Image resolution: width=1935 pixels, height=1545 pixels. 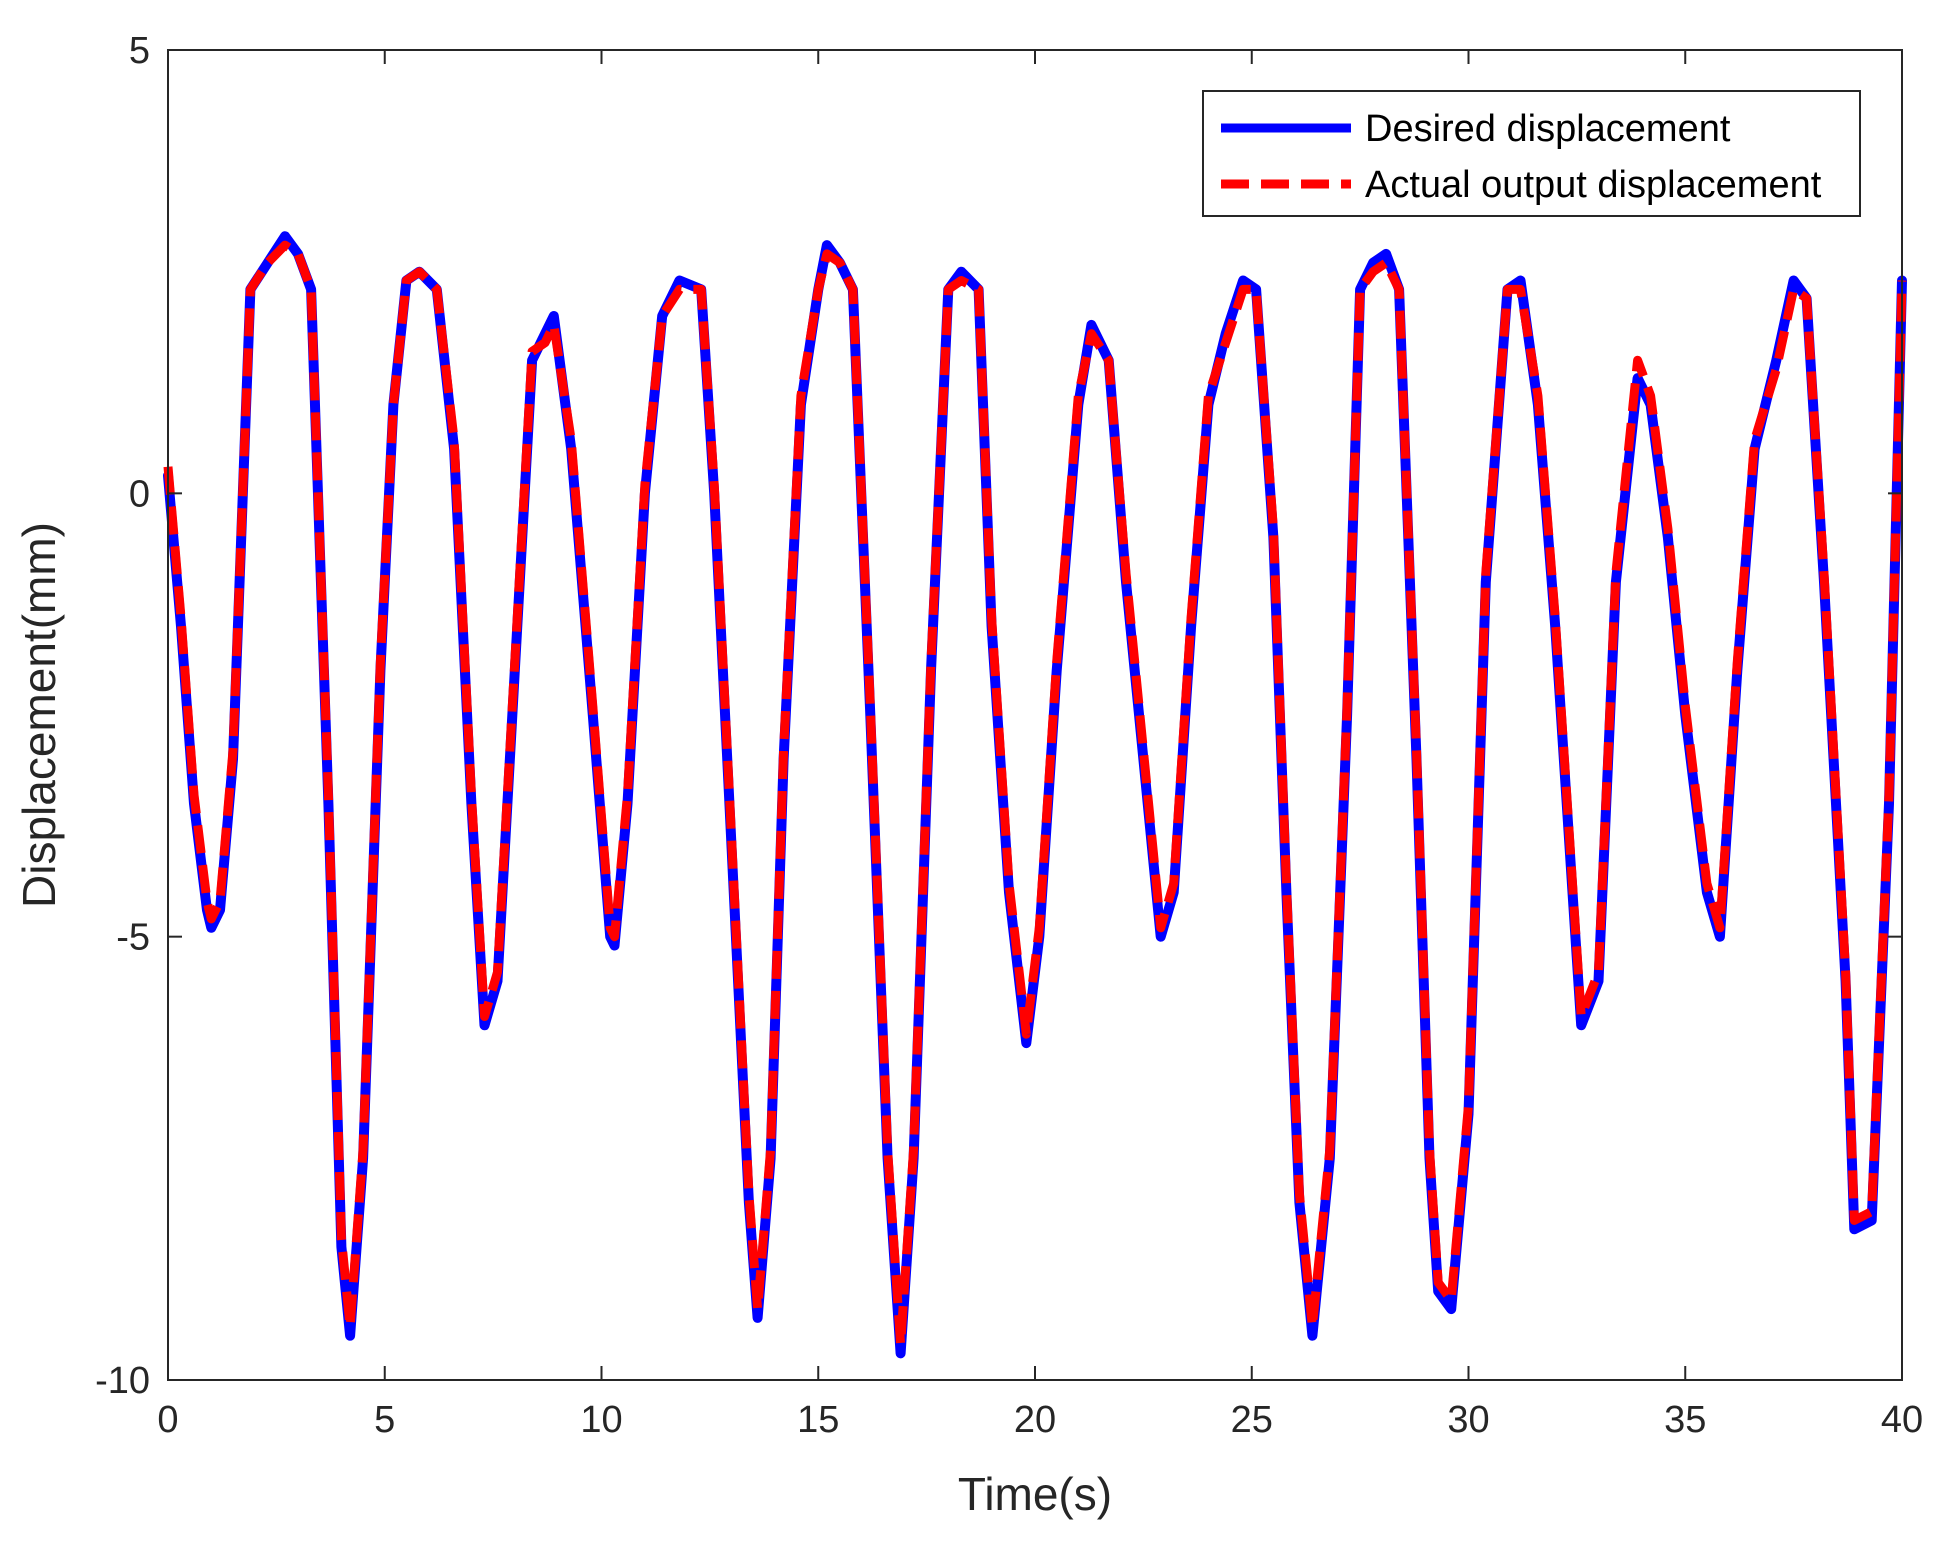 What do you see at coordinates (1685, 1420) in the screenshot?
I see `x-tick-label: 35` at bounding box center [1685, 1420].